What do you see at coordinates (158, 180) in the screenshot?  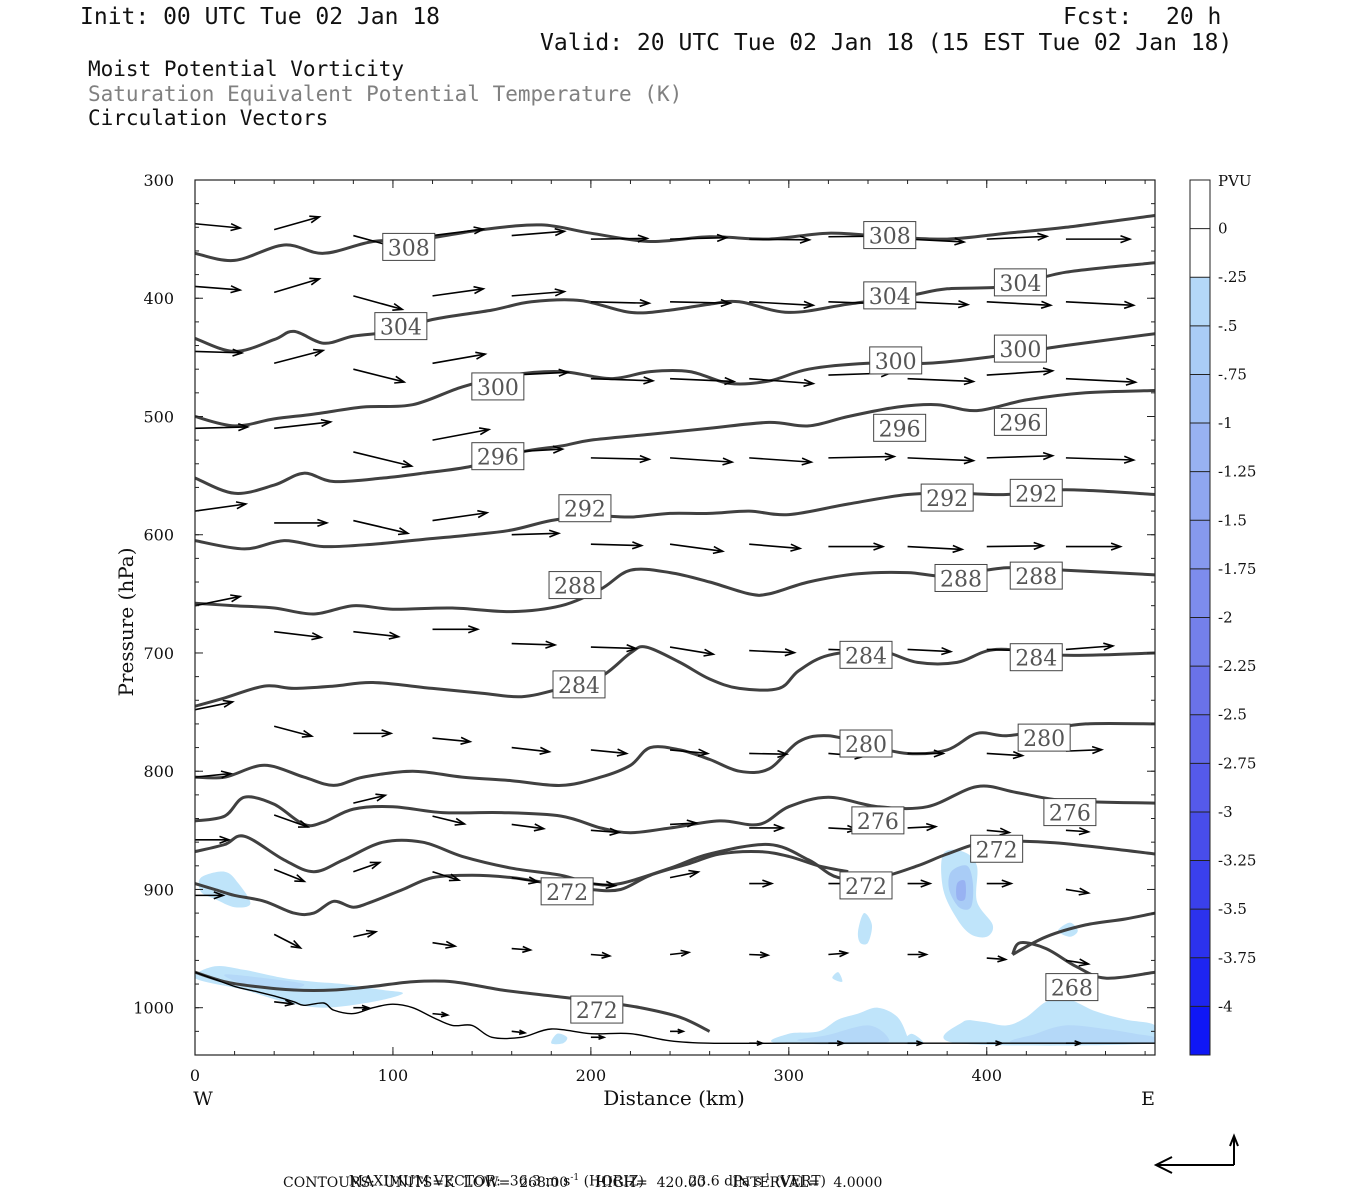 I see `y-tick-label-0: 300` at bounding box center [158, 180].